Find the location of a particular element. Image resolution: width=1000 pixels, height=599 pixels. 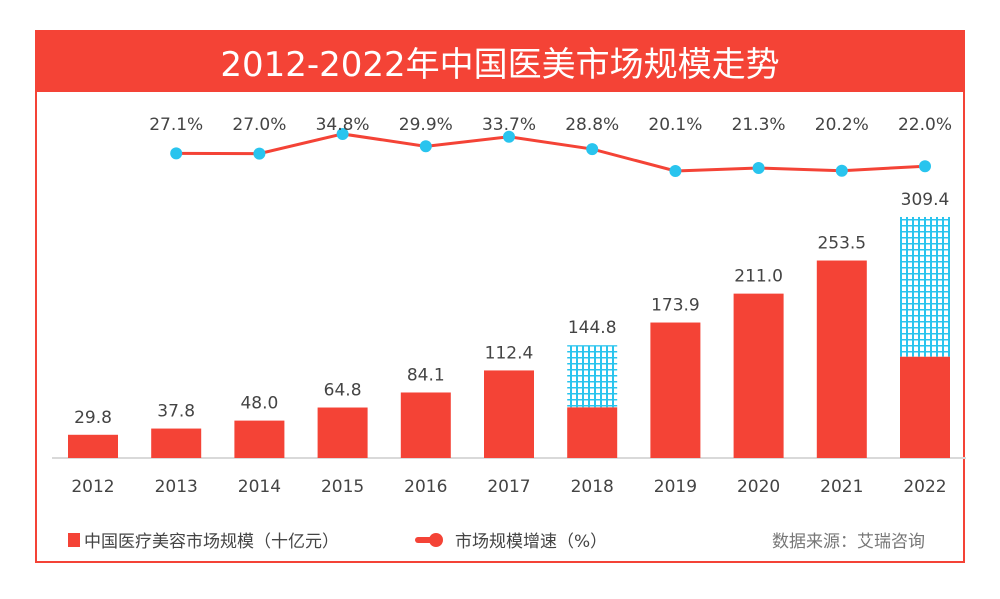

legend-item-line: 市场规模增速（%） is located at coordinates (511, 539).